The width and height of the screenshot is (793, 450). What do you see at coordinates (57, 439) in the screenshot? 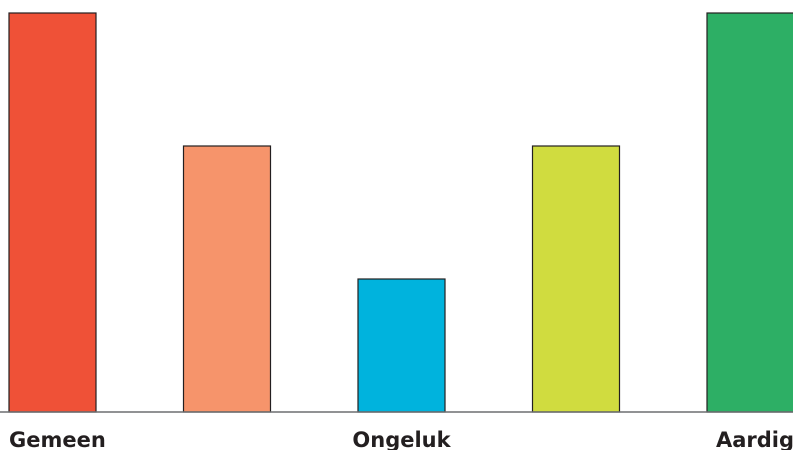
I see `x-tick-label-gemeen: Gemeen` at bounding box center [57, 439].